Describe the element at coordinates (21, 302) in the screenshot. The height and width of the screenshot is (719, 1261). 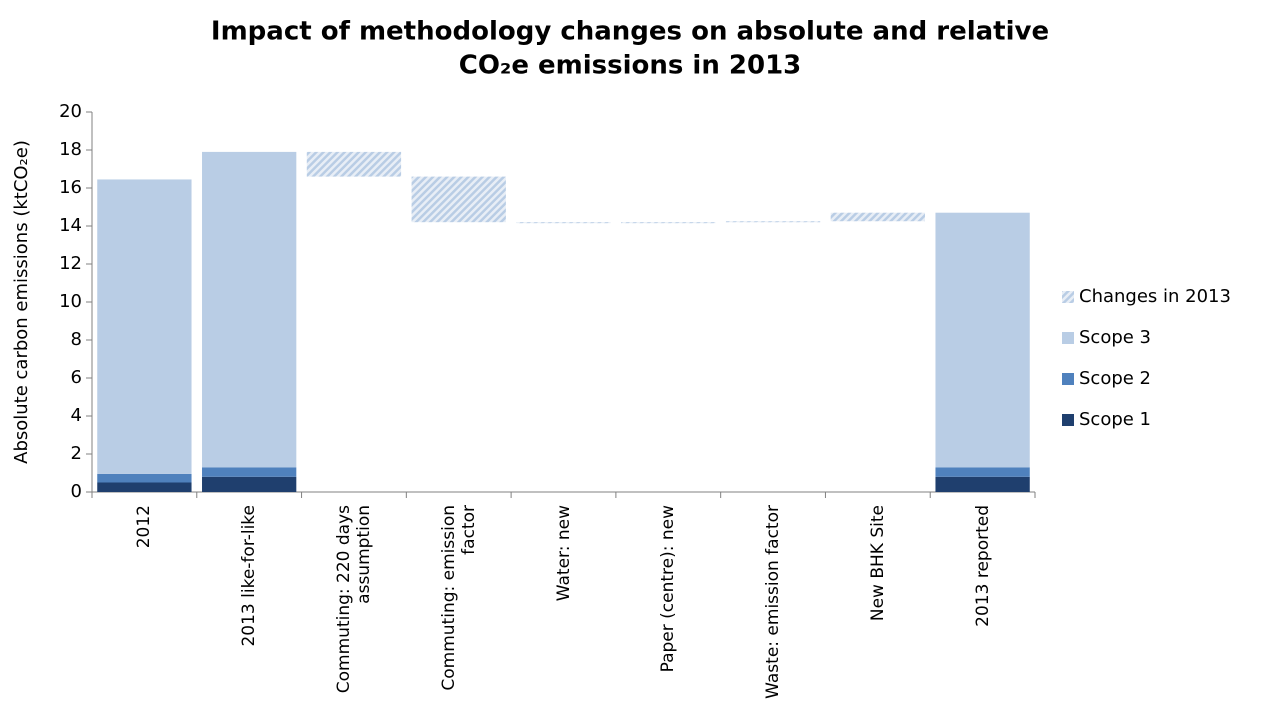
I see `y-axis-label: Absolute carbon emissions (ktCO₂e)` at that location.